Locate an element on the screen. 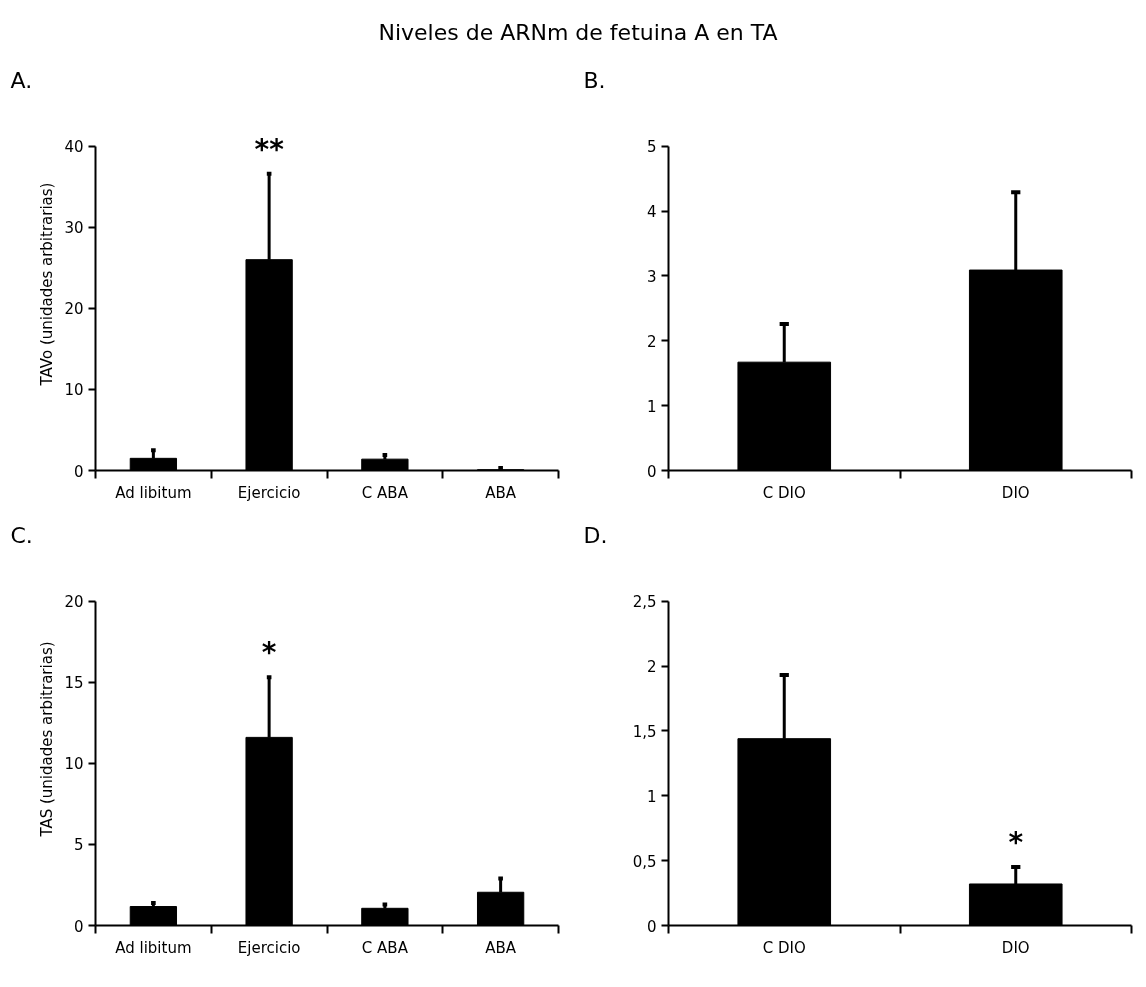  annotation: ** is located at coordinates (269, 149).